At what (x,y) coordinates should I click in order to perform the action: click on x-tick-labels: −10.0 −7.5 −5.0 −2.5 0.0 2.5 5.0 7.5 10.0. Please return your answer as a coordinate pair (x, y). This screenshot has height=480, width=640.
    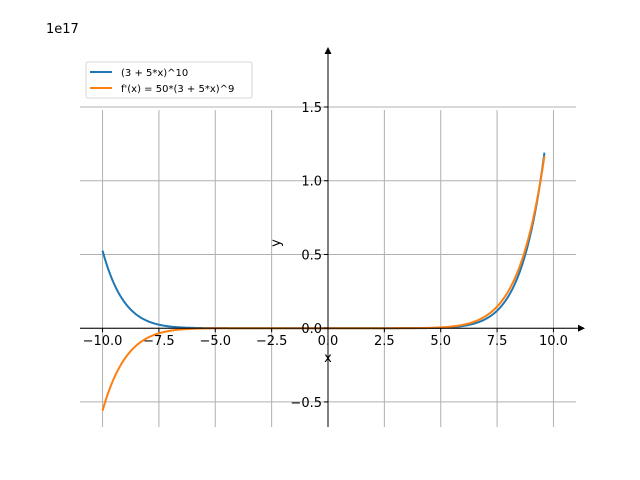
    Looking at the image, I should click on (325, 341).